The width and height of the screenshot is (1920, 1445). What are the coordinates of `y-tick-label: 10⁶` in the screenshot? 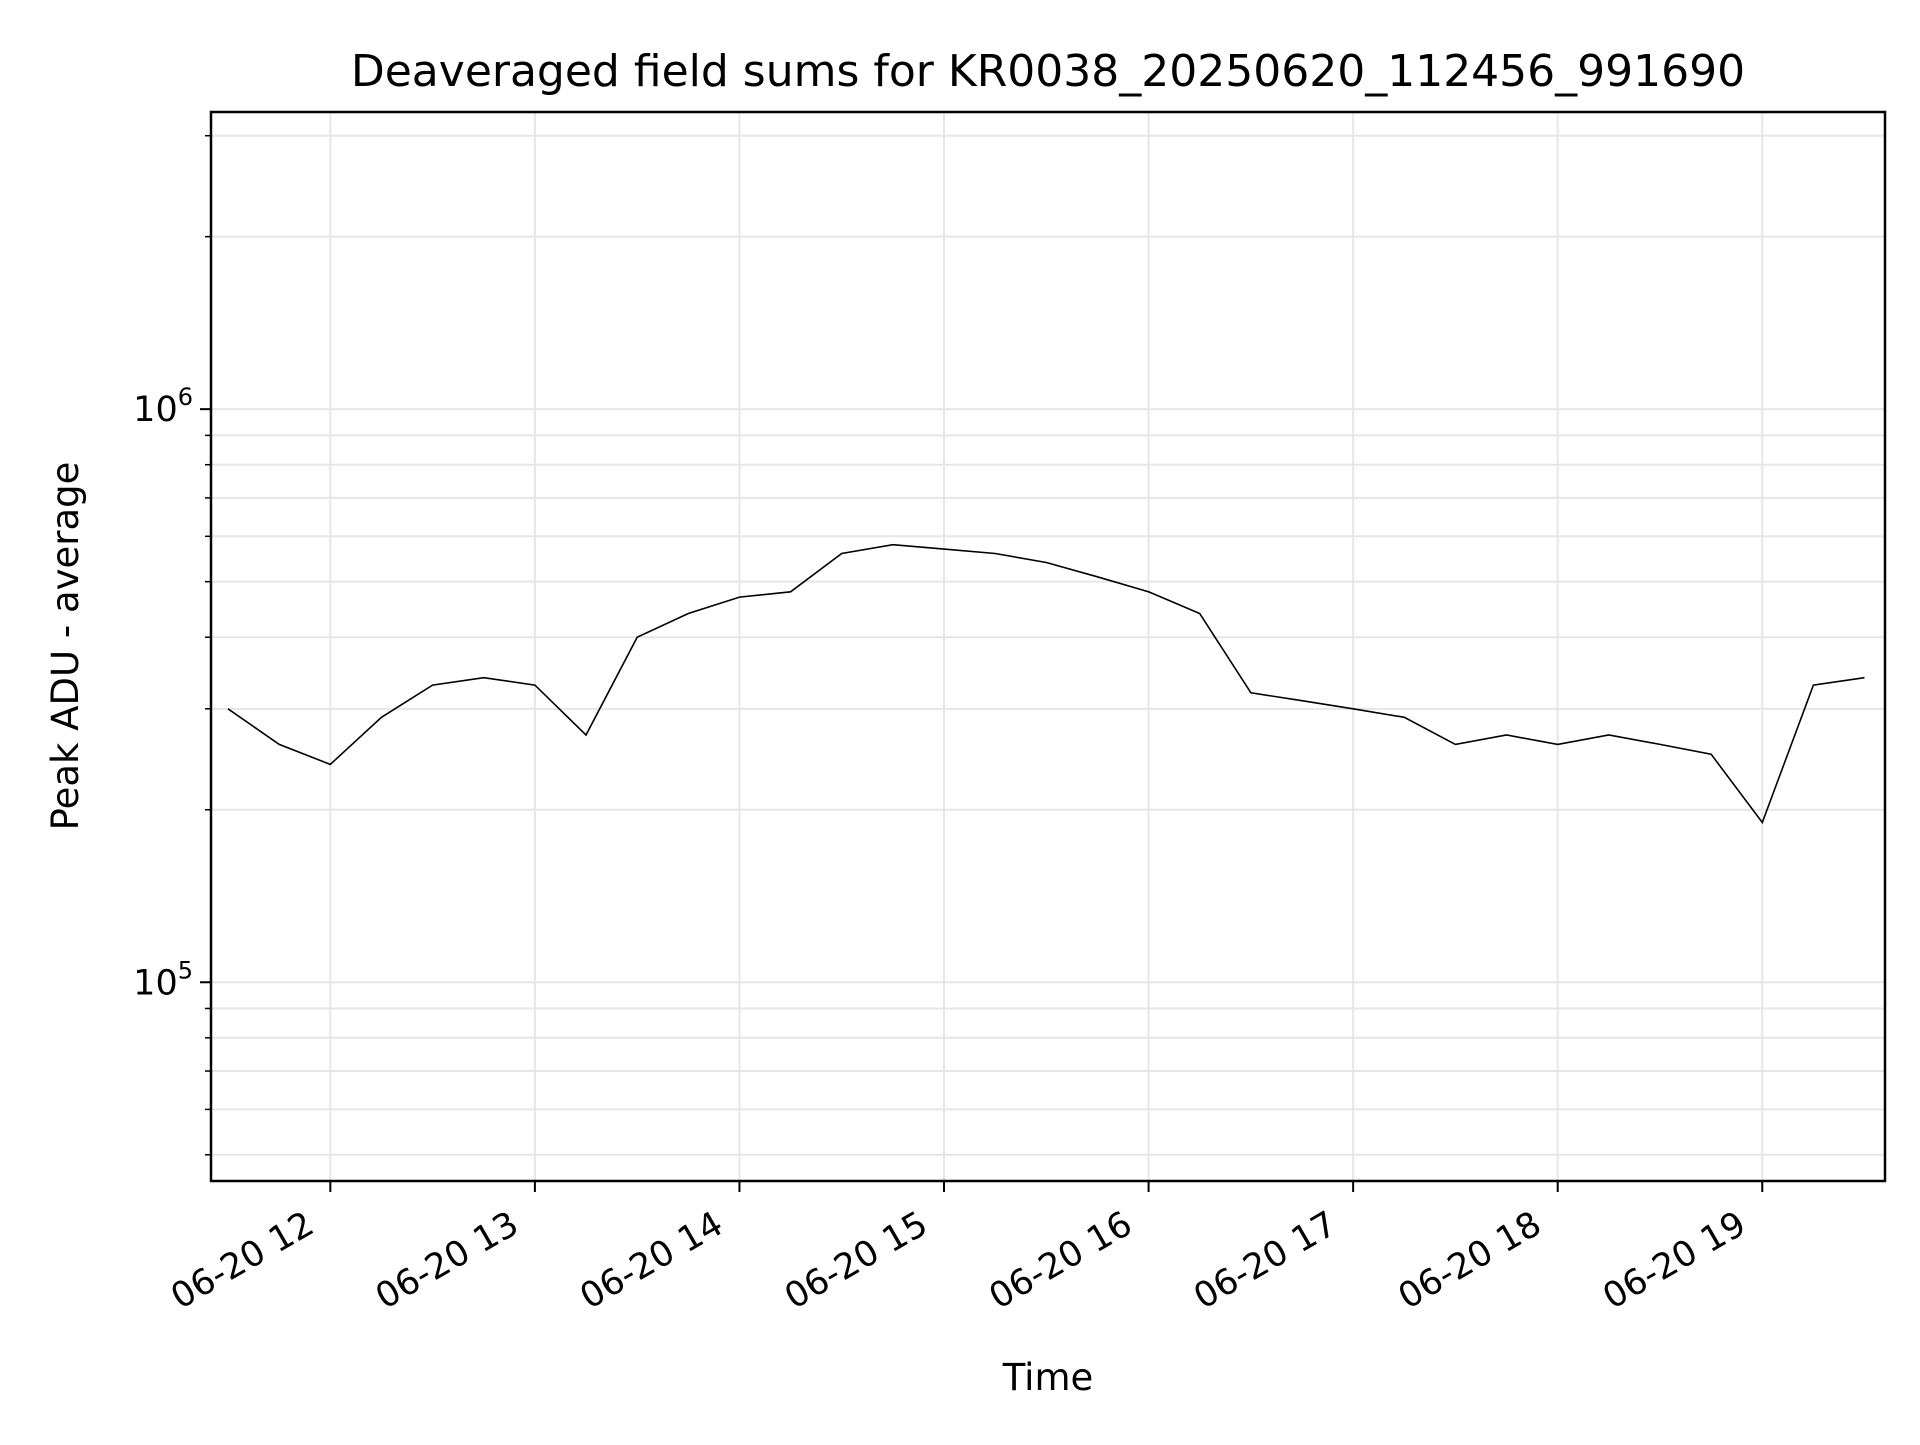 It's located at (163, 406).